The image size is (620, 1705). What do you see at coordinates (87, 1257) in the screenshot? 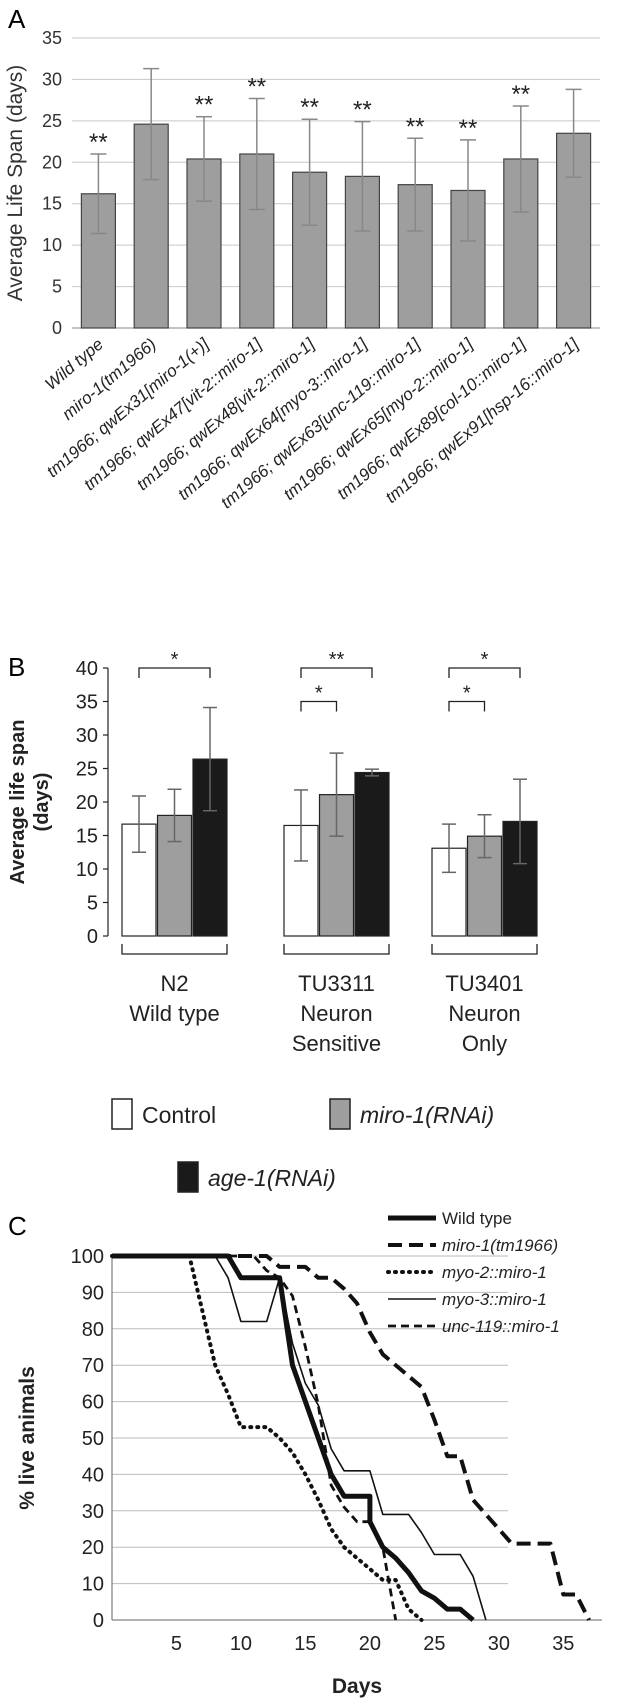
I see `panel-c-y-tick-label: 100` at bounding box center [87, 1257].